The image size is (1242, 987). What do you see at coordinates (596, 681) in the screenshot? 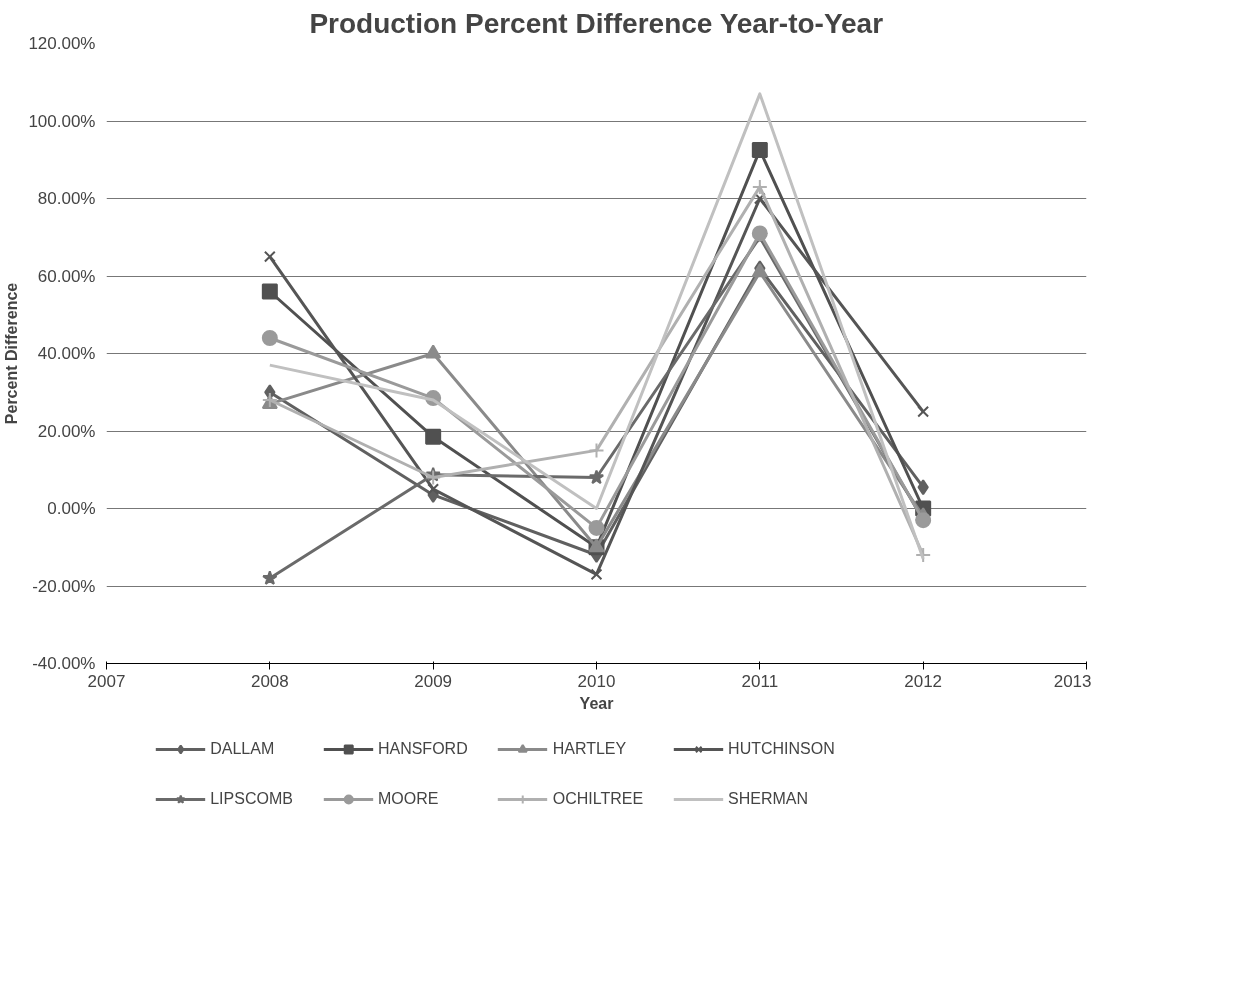
I see `x-tick-label: 2010` at bounding box center [596, 681].